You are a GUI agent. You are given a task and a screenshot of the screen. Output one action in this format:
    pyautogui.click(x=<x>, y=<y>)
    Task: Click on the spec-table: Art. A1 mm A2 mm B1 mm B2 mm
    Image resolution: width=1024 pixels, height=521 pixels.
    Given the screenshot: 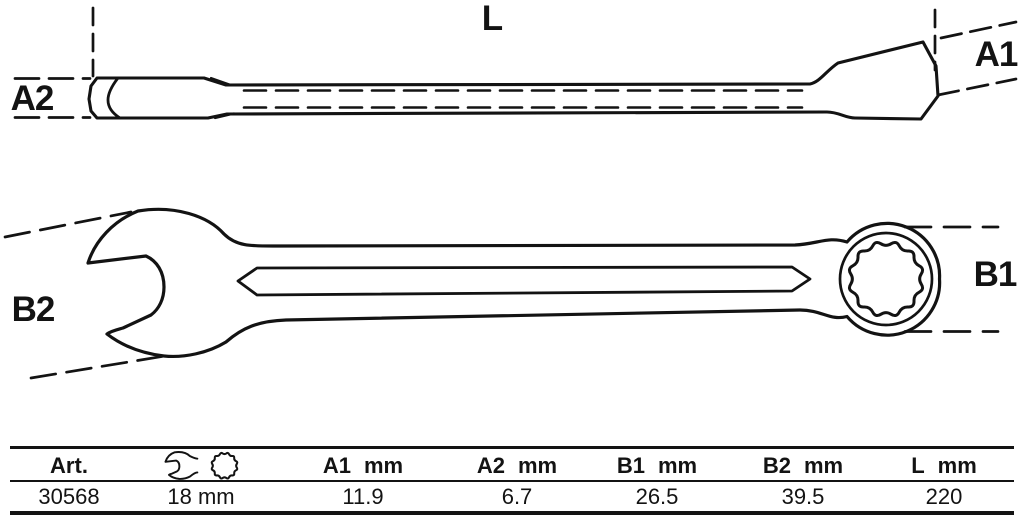 What is the action you would take?
    pyautogui.click(x=512, y=480)
    